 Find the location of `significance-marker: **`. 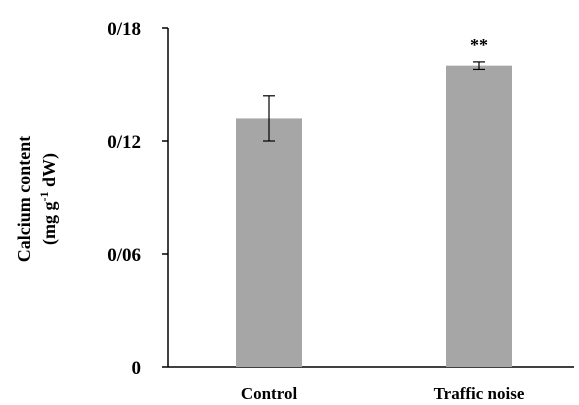

significance-marker: ** is located at coordinates (479, 45).